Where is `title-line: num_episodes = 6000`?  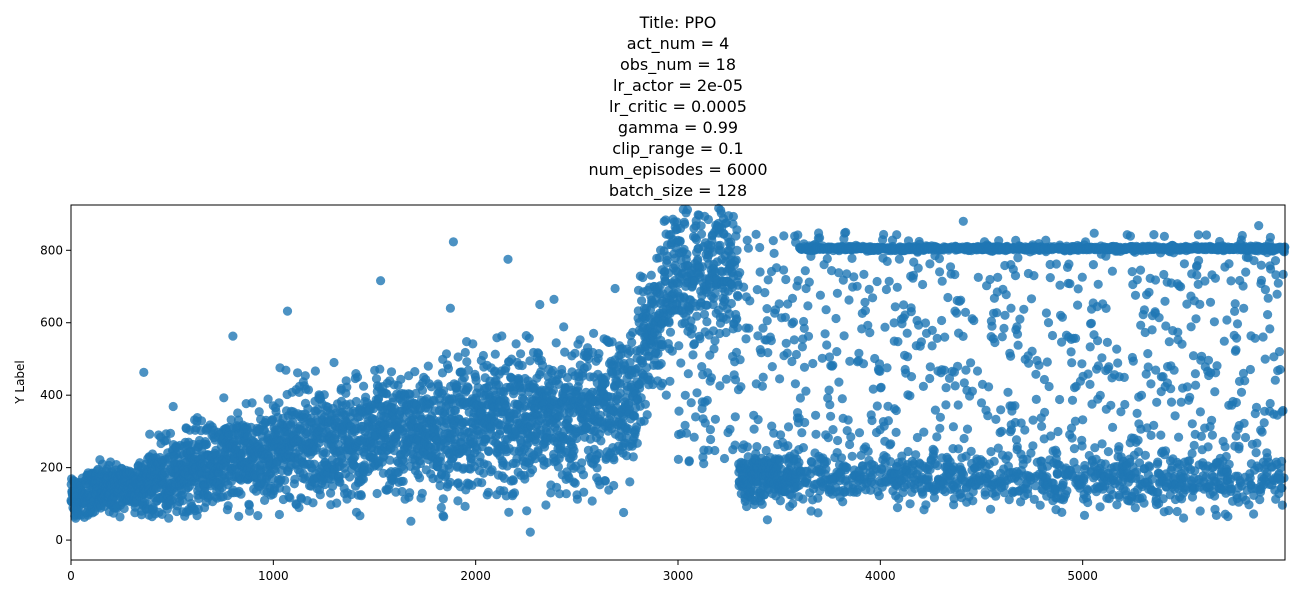
title-line: num_episodes = 6000 is located at coordinates (677, 170).